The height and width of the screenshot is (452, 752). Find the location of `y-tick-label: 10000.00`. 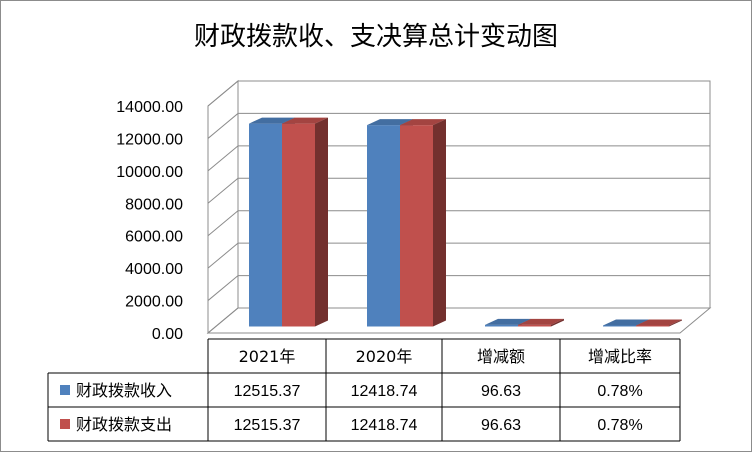

y-tick-label: 10000.00 is located at coordinates (149, 172).